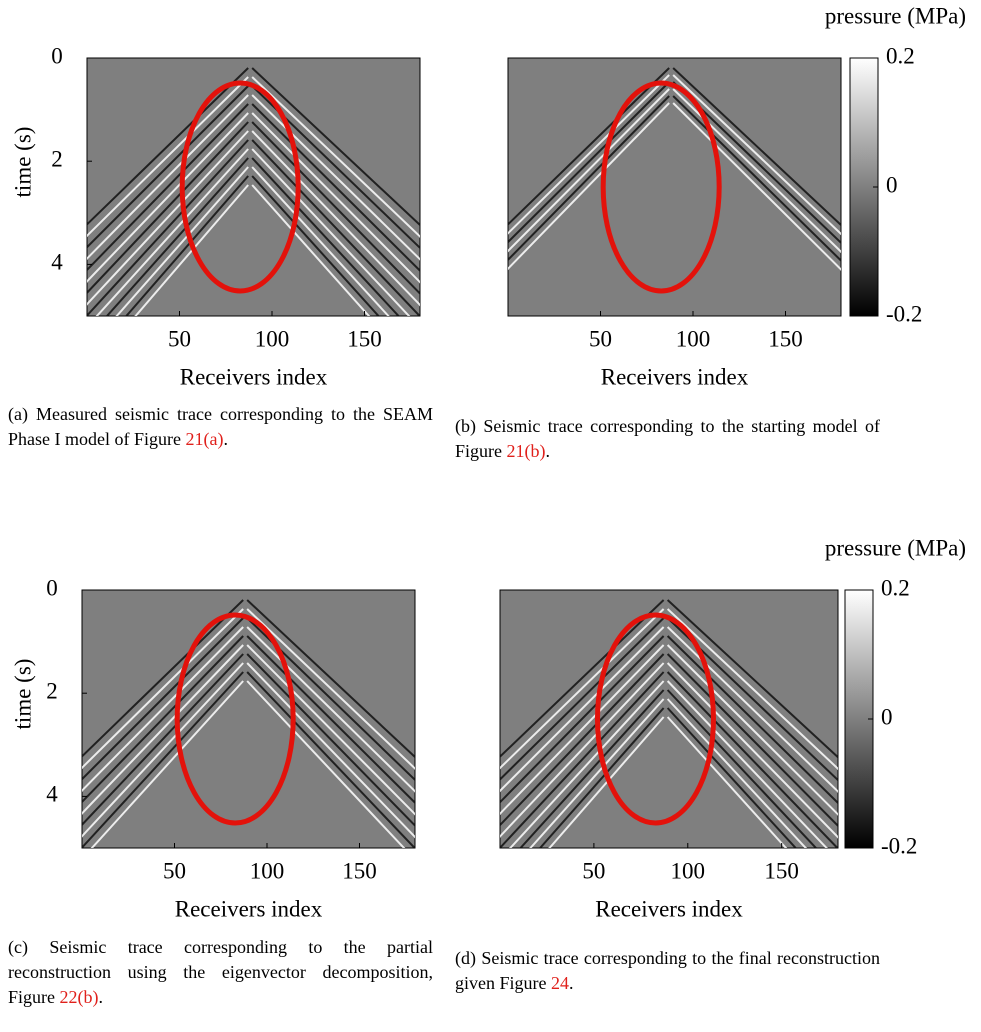 The image size is (981, 1032). What do you see at coordinates (18, 414) in the screenshot?
I see `caption-label: (a)` at bounding box center [18, 414].